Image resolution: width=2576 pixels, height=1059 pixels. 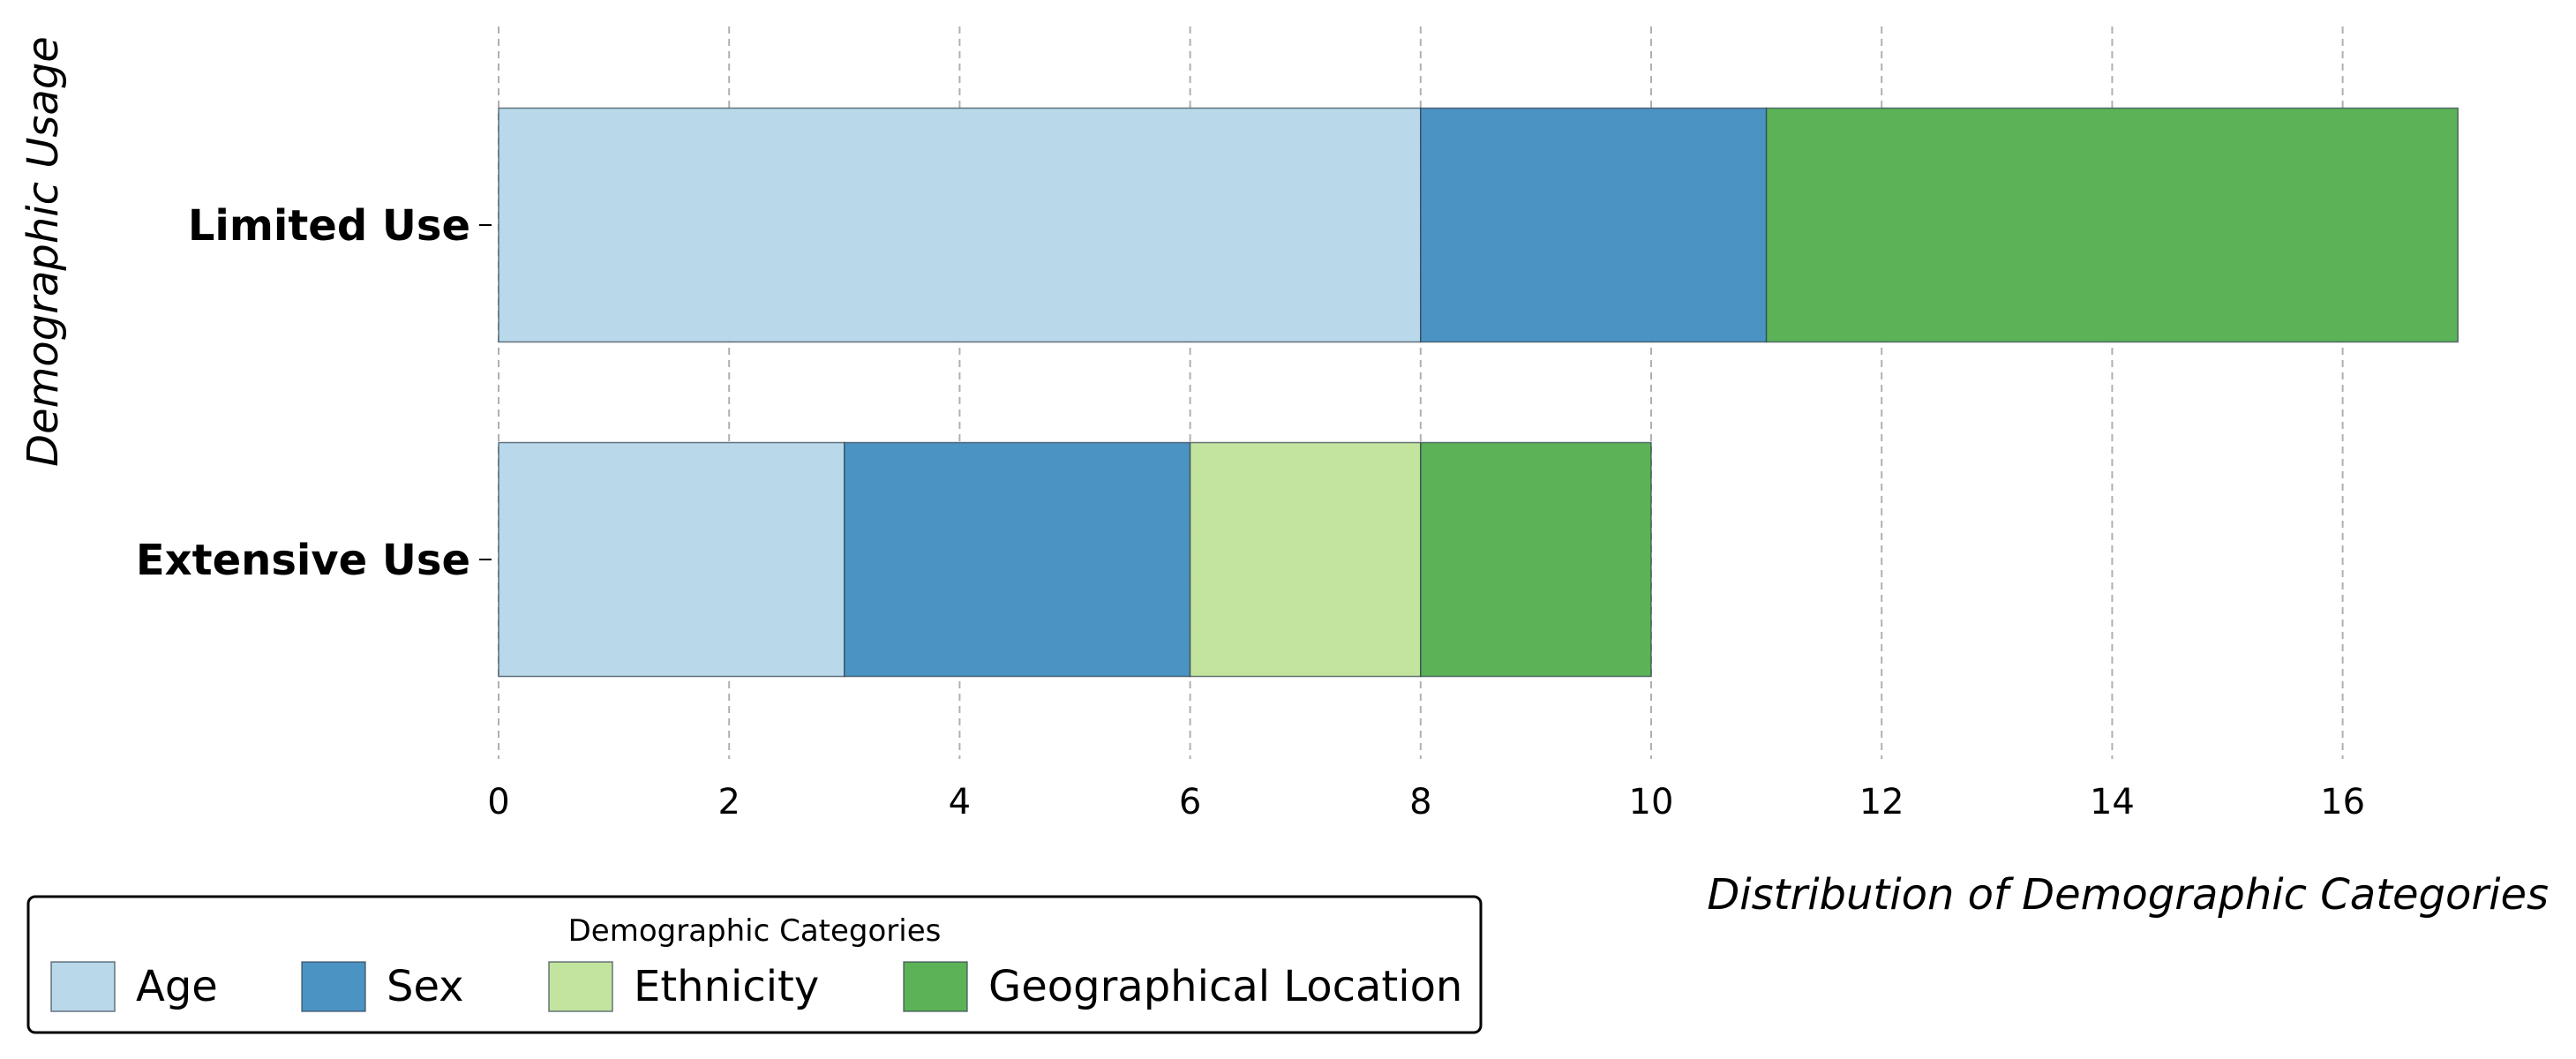 What do you see at coordinates (960, 802) in the screenshot?
I see `x-tick-label-4: 4` at bounding box center [960, 802].